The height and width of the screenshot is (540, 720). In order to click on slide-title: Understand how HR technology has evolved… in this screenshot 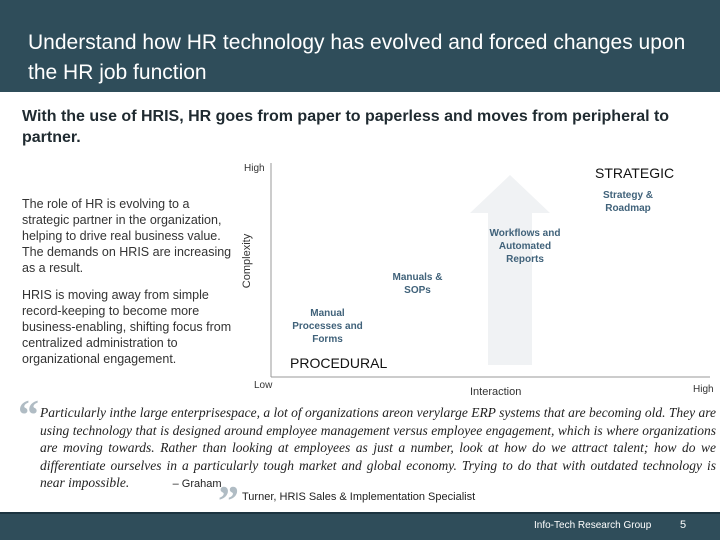, I will do `click(357, 57)`.